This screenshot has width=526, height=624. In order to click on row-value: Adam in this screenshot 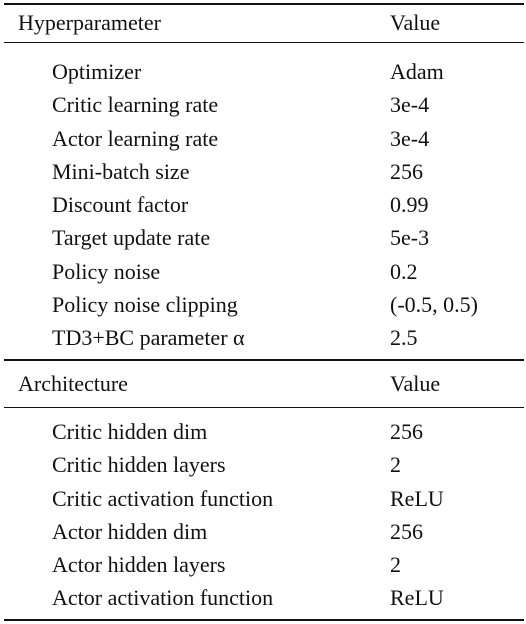, I will do `click(417, 71)`.